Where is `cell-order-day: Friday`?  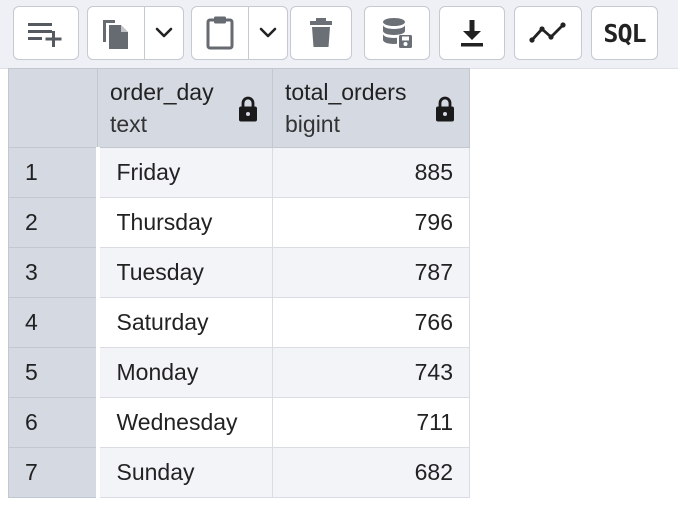
cell-order-day: Friday is located at coordinates (184, 172).